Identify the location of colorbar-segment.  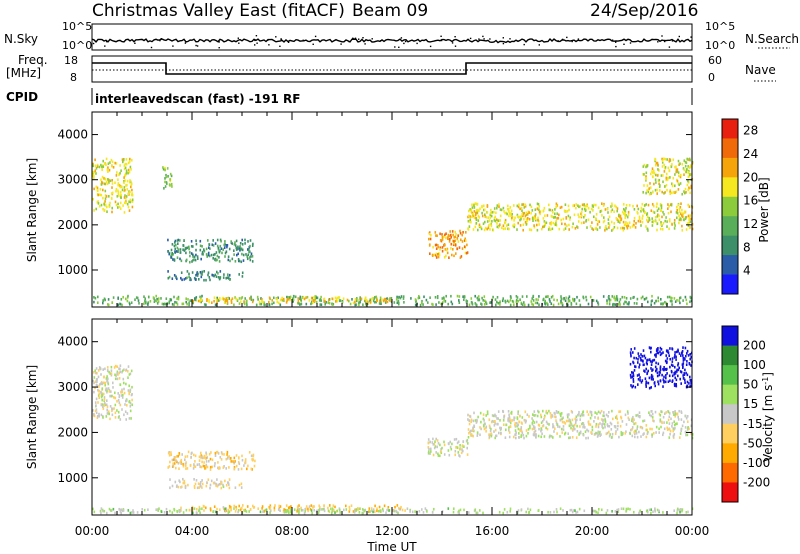
(730, 206).